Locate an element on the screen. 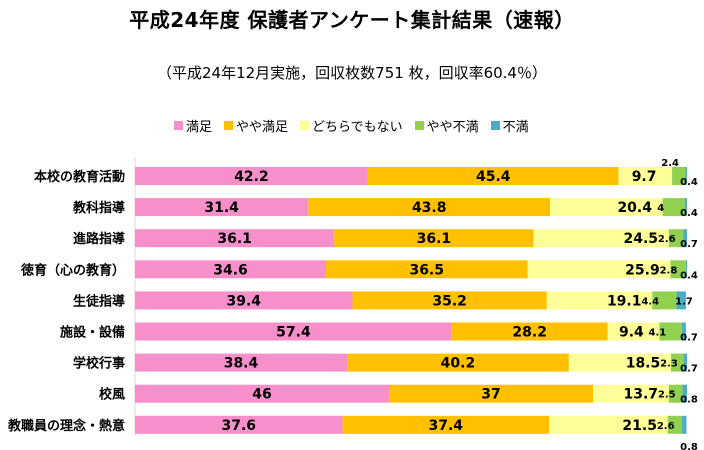 Image resolution: width=704 pixels, height=450 pixels. data-label: 37.6 is located at coordinates (239, 426).